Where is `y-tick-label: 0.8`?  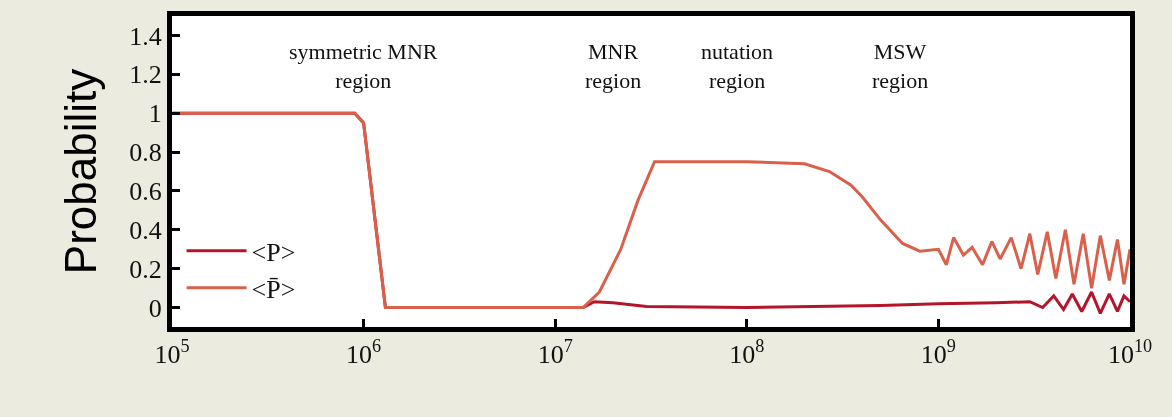
y-tick-label: 0.8 is located at coordinates (145, 153).